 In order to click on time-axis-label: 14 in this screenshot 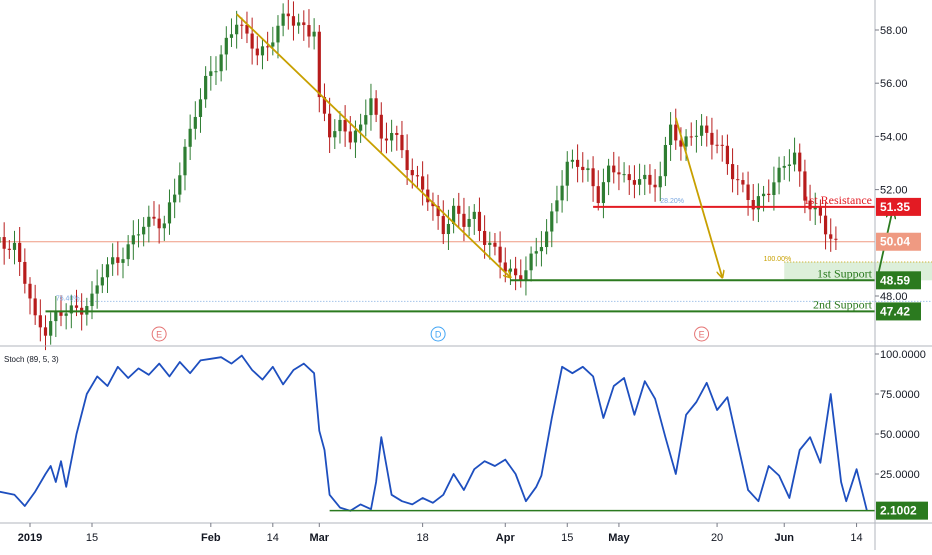, I will do `click(273, 538)`.